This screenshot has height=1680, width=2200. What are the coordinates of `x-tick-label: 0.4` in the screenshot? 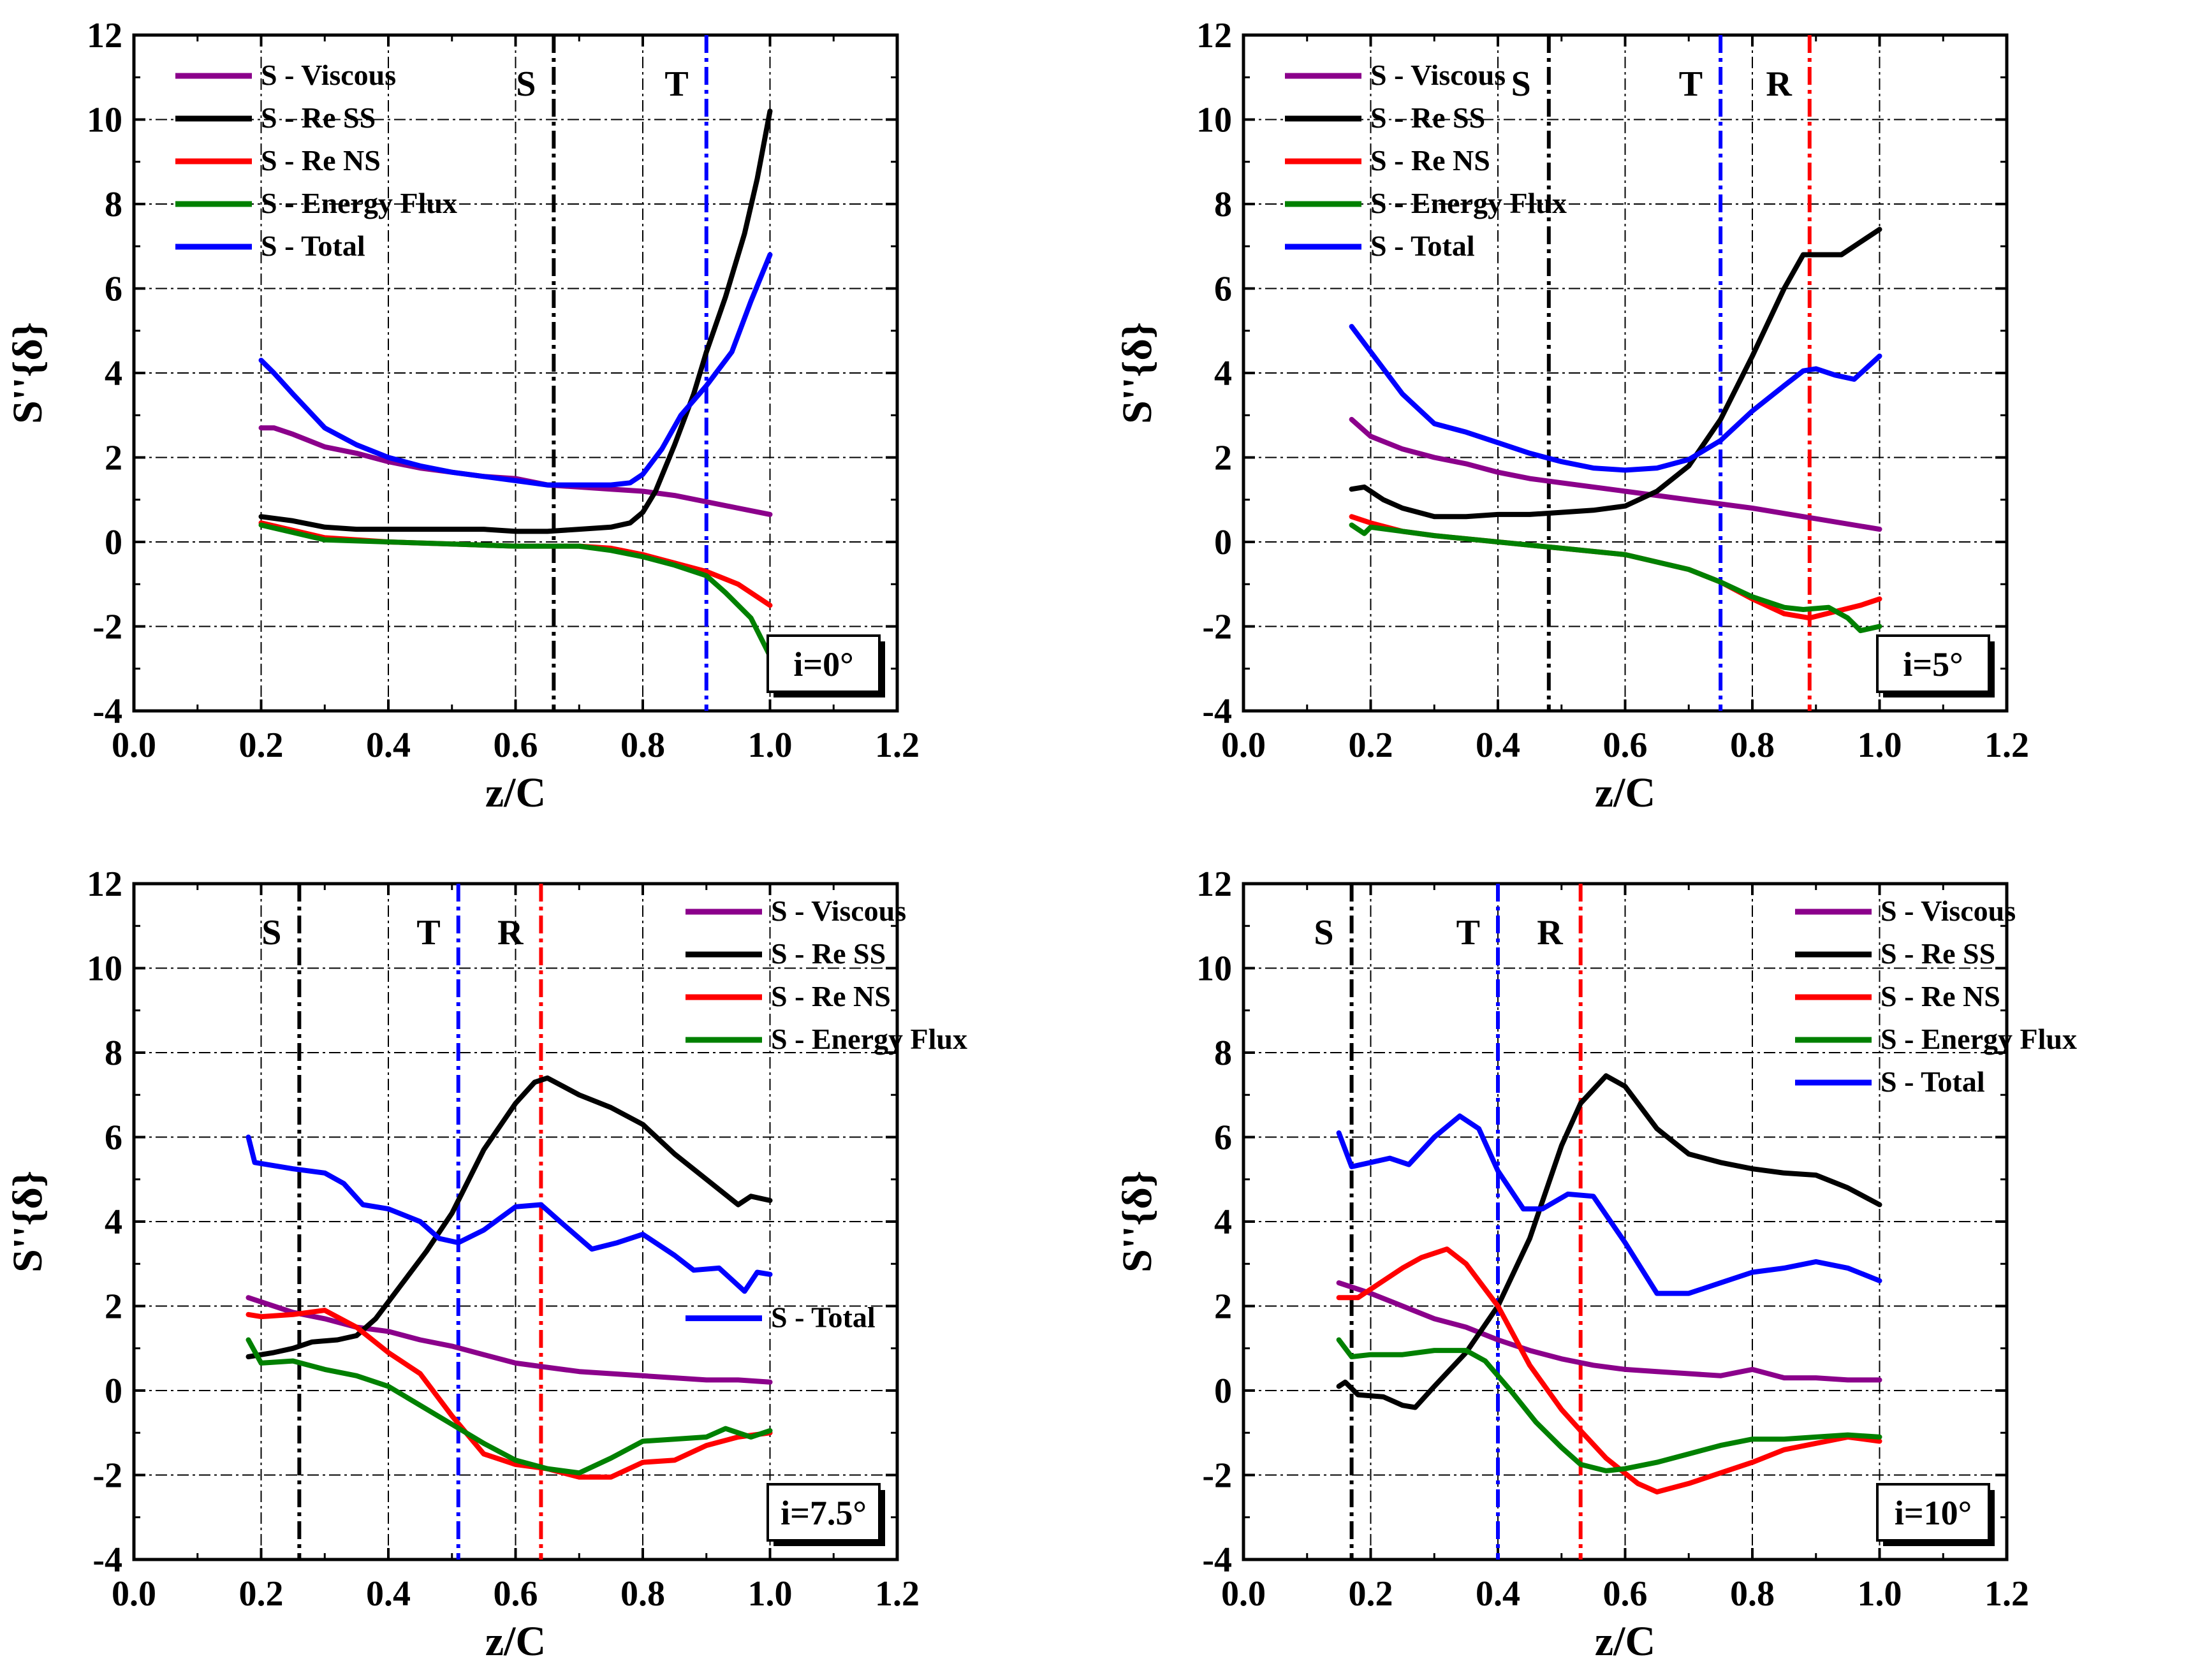 It's located at (1498, 745).